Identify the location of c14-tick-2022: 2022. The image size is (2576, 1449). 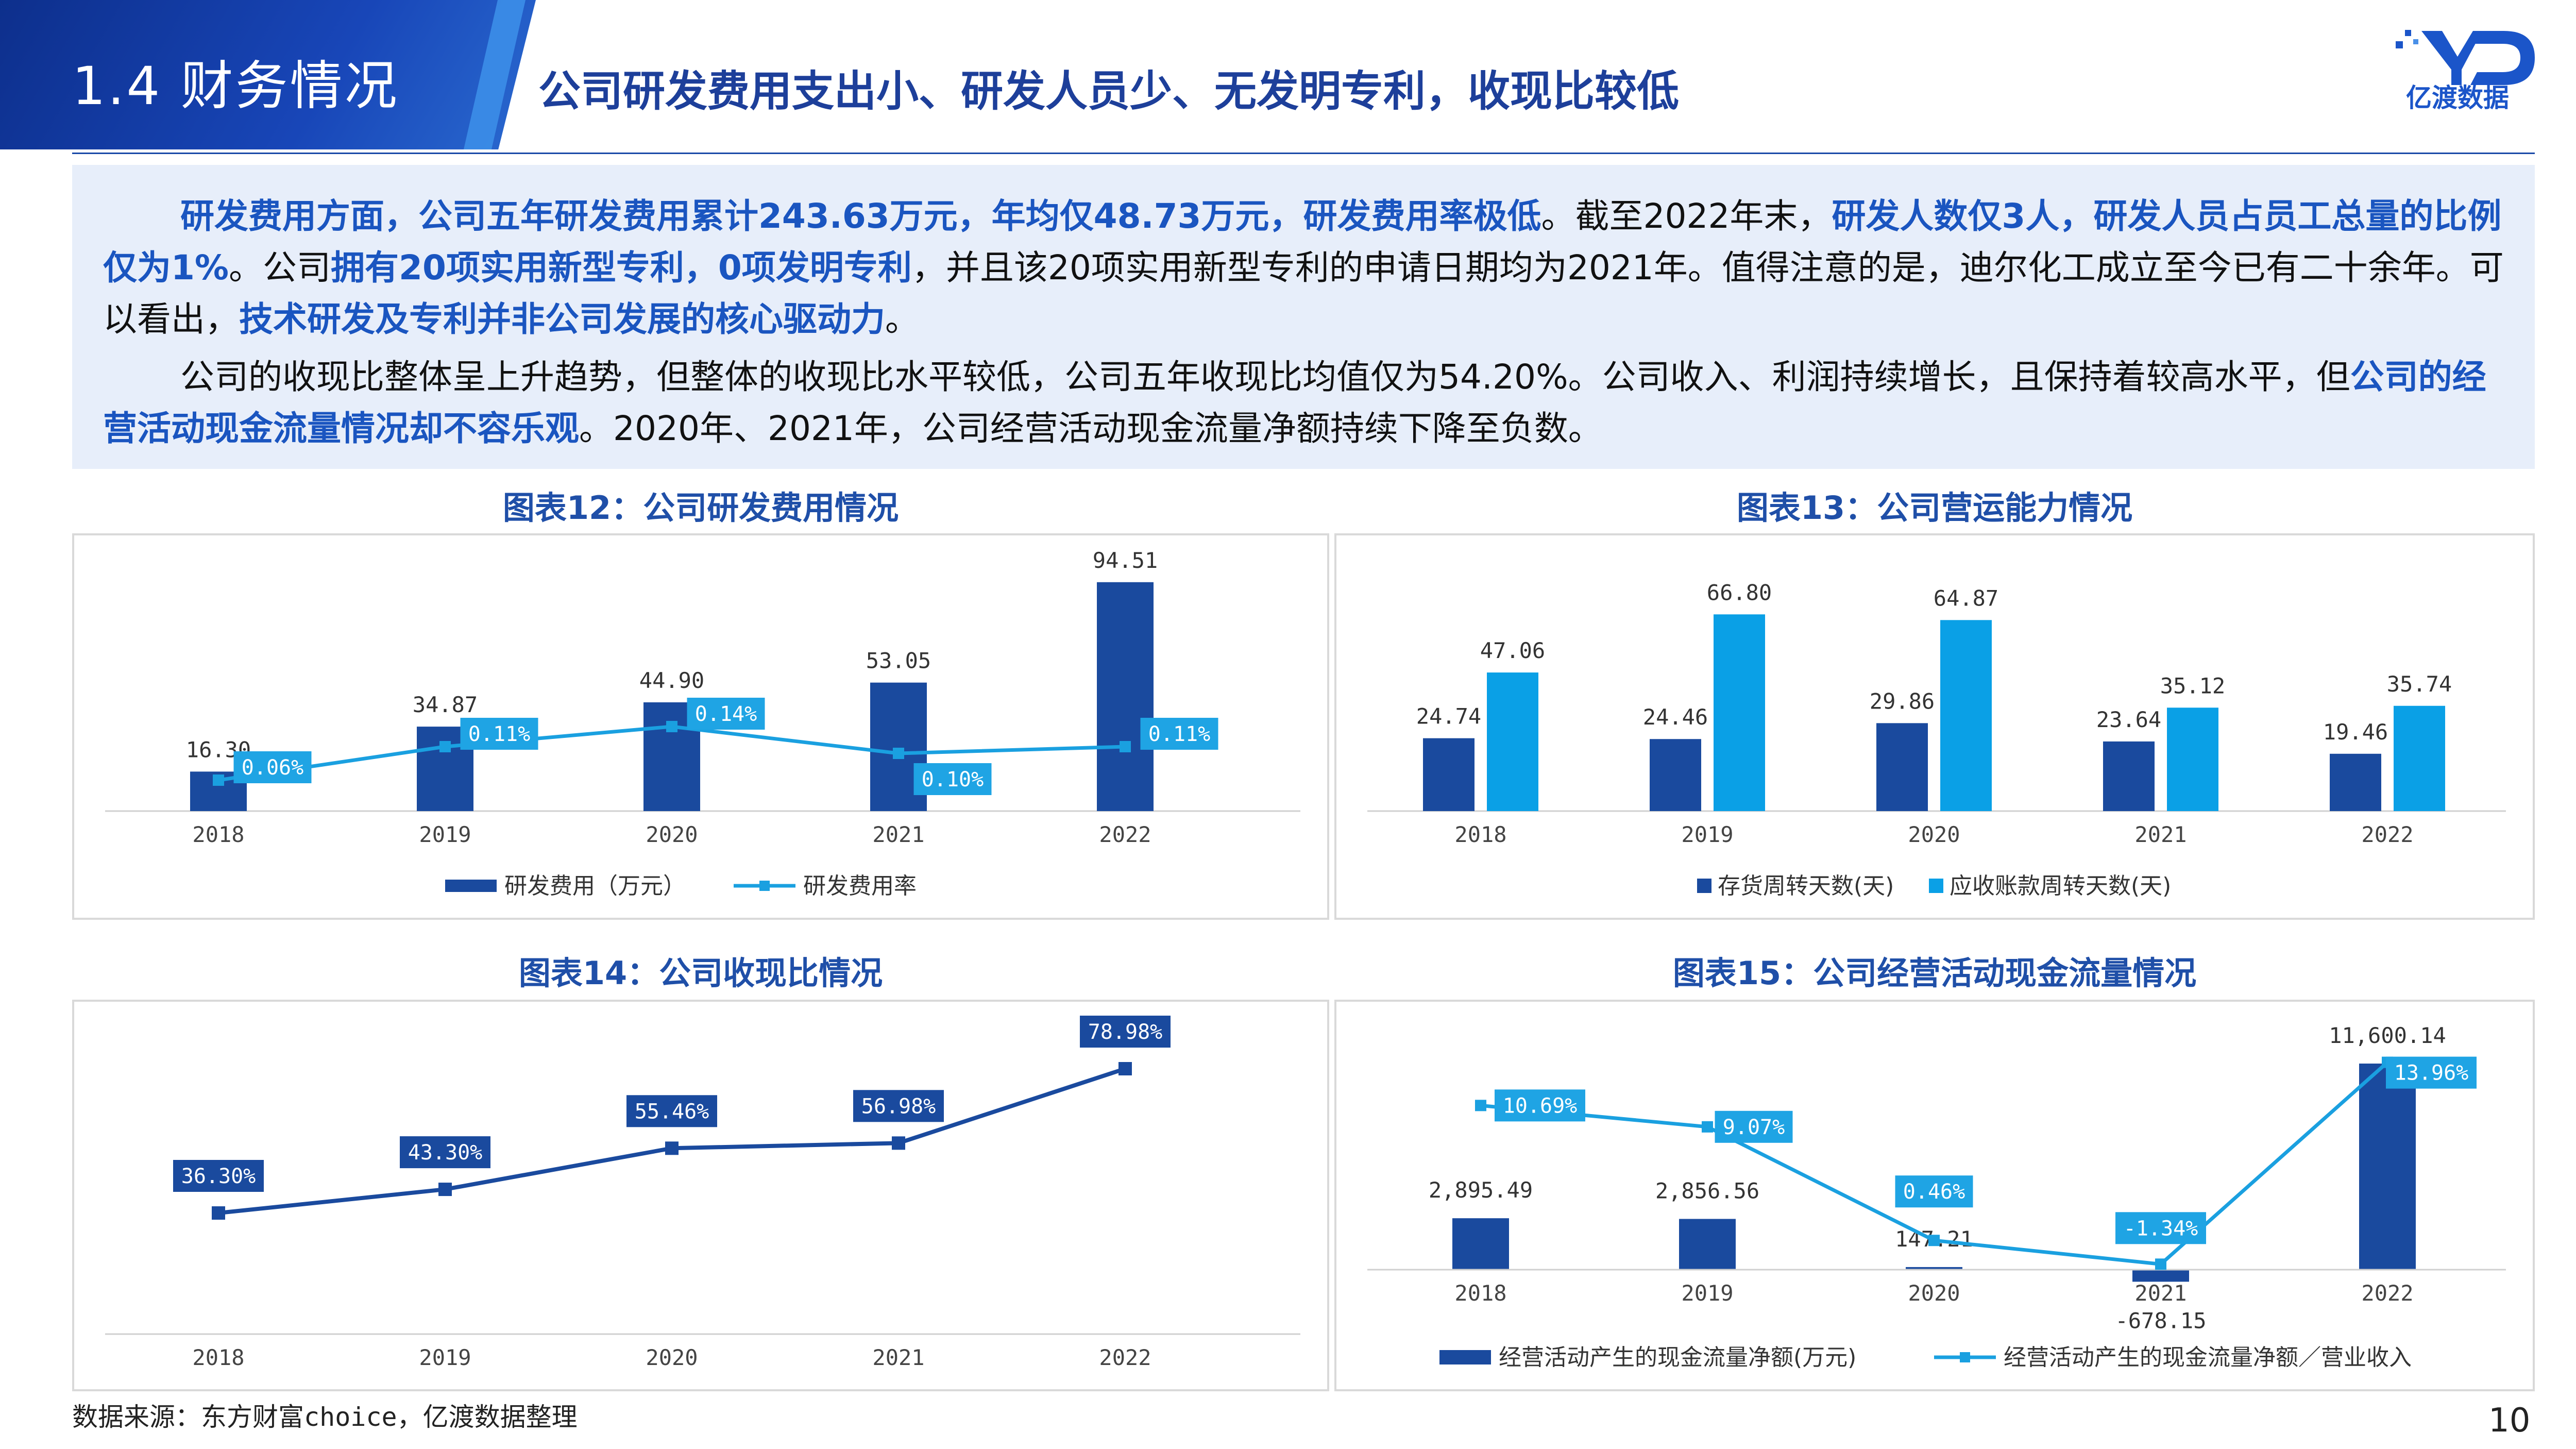
(1125, 1357).